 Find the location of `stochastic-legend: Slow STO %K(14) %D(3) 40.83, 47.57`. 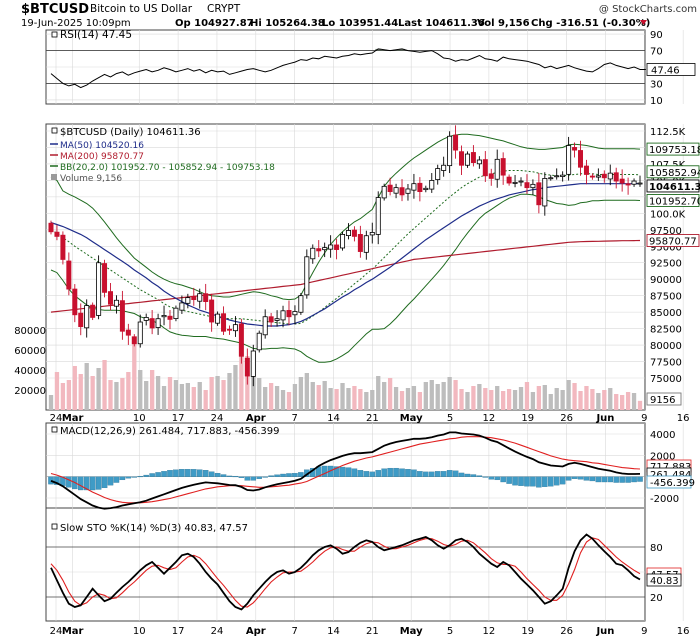

stochastic-legend: Slow STO %K(14) %D(3) 40.83, 47.57 is located at coordinates (149, 528).